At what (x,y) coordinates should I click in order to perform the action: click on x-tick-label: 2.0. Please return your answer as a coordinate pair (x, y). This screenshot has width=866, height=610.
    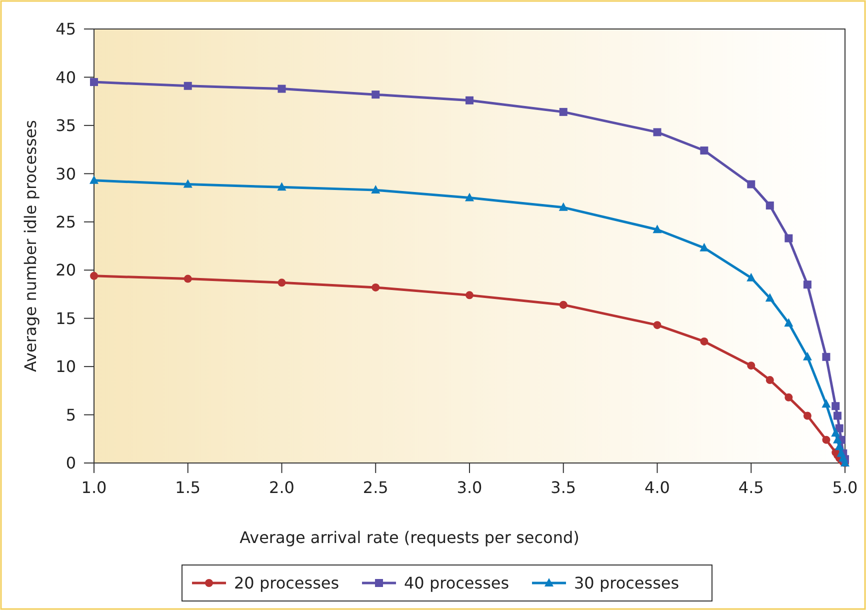
    Looking at the image, I should click on (281, 487).